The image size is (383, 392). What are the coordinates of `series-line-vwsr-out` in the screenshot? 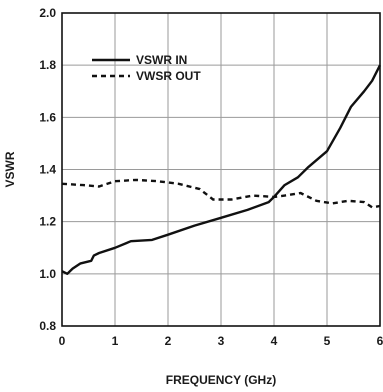 It's located at (221, 193).